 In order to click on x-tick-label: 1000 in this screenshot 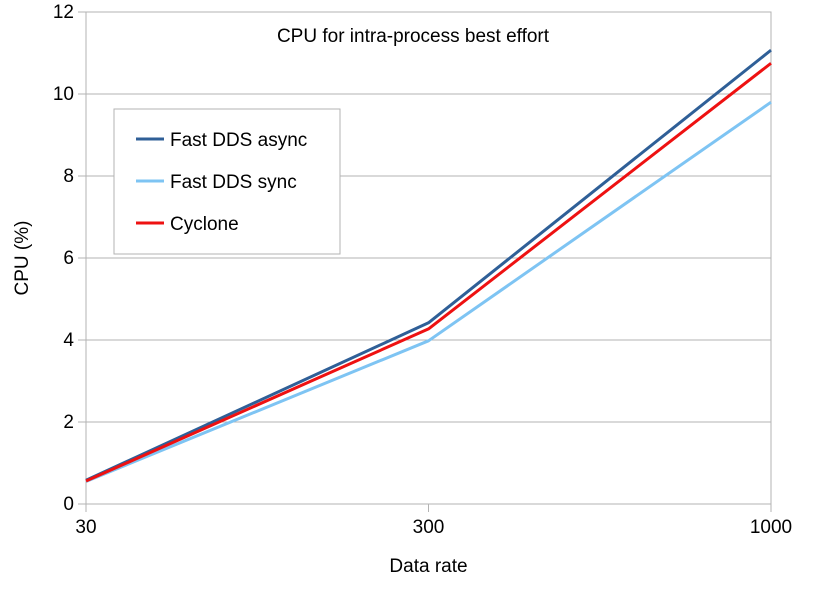, I will do `click(771, 527)`.